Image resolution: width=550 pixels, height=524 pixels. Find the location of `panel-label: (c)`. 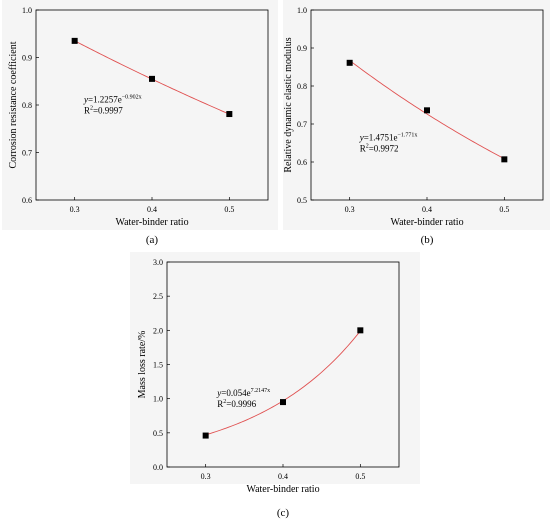

panel-label: (c) is located at coordinates (283, 513).